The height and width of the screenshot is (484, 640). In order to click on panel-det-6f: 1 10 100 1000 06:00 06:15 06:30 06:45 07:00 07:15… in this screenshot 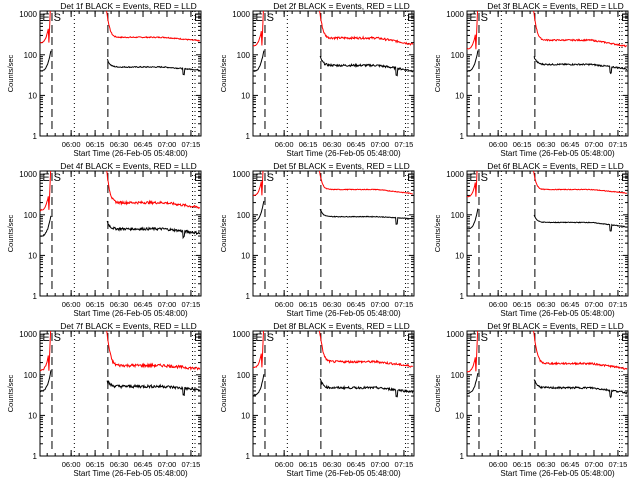, I will do `click(533, 240)`.